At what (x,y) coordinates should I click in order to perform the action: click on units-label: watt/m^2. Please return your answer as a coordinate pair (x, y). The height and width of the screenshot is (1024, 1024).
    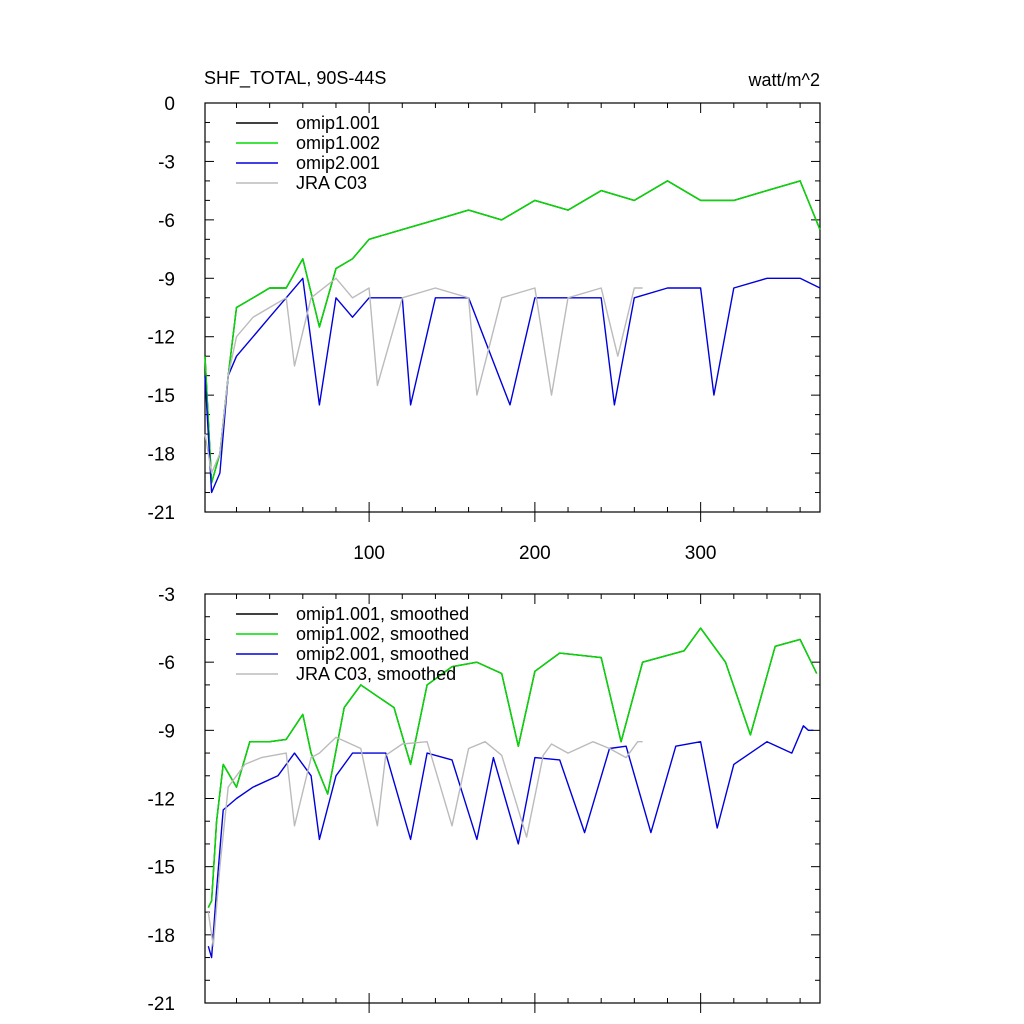
    Looking at the image, I should click on (784, 80).